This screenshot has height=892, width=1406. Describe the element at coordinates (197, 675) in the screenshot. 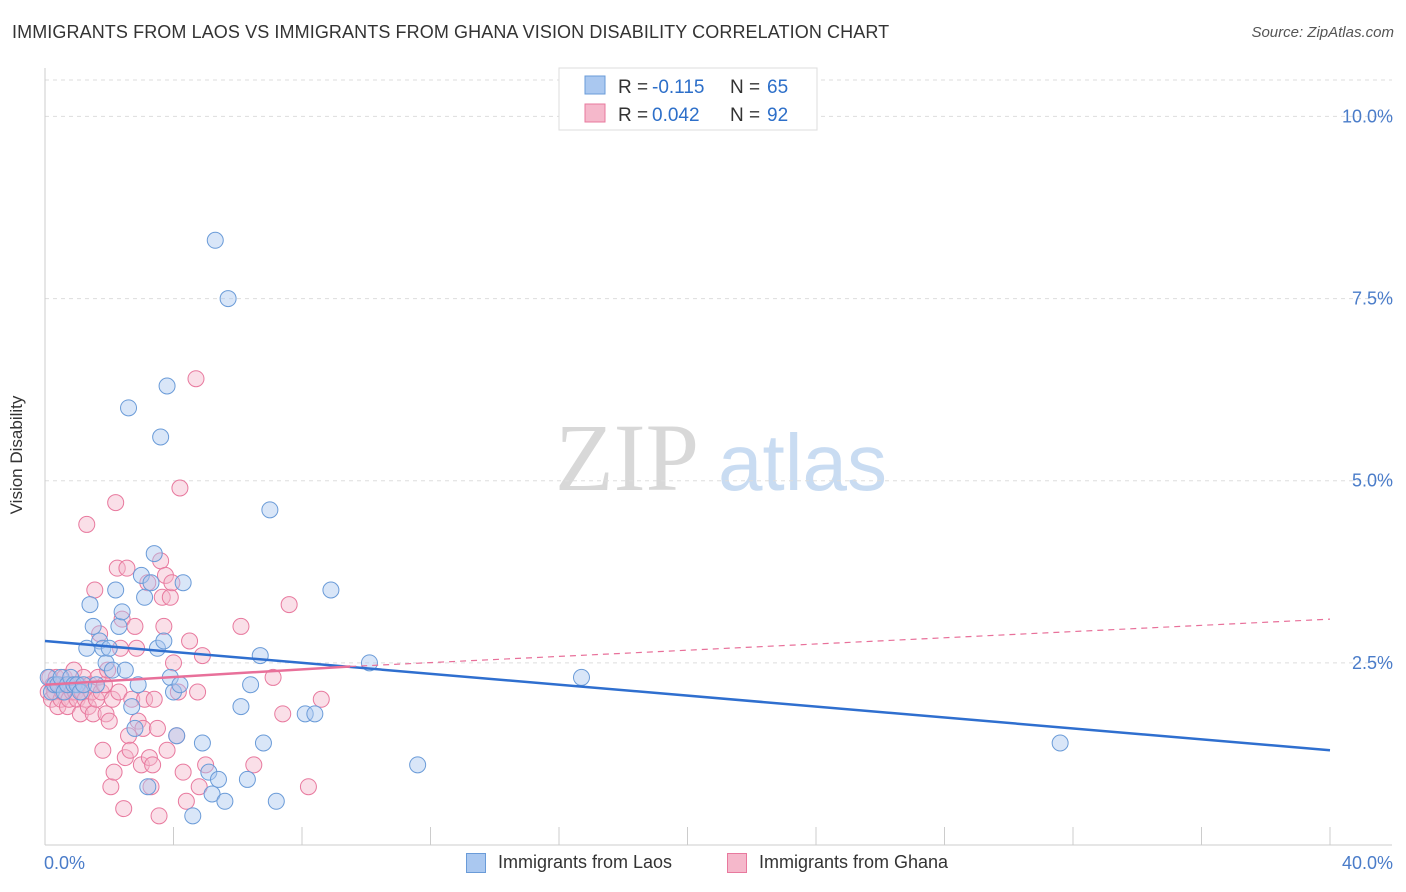

I see `ghana-trend-line` at that location.